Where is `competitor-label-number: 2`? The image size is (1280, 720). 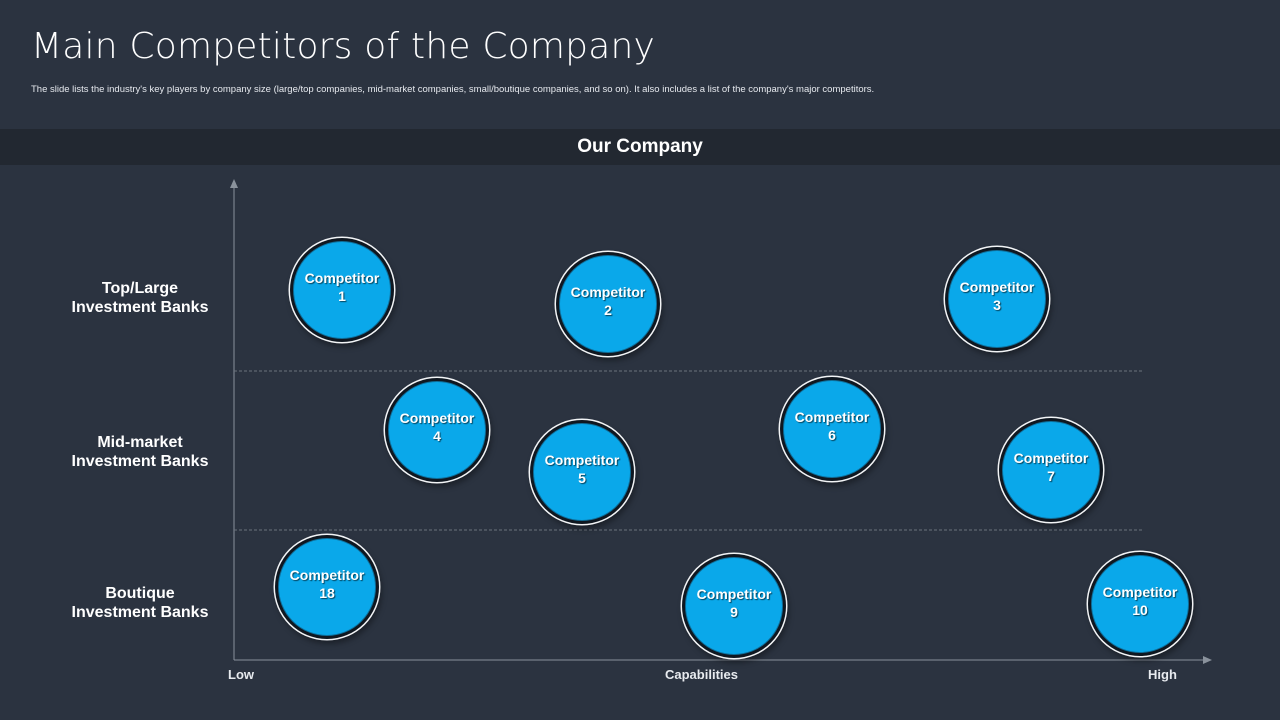
competitor-label-number: 2 is located at coordinates (608, 310).